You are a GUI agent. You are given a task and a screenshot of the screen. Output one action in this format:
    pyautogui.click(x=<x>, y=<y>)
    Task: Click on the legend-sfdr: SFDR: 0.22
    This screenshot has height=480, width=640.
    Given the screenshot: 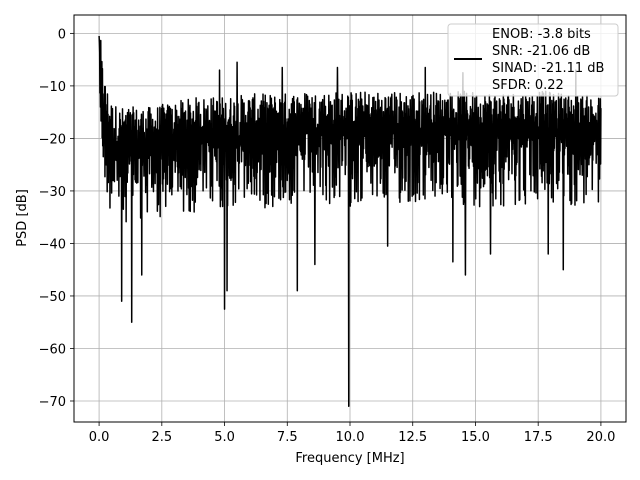 What is the action you would take?
    pyautogui.click(x=528, y=85)
    